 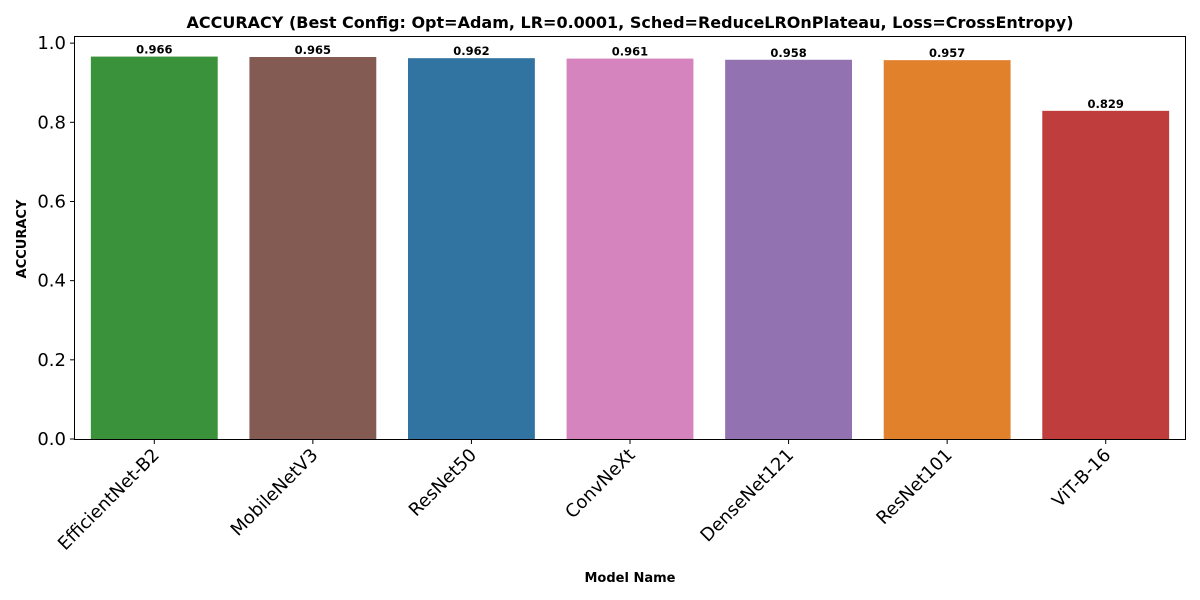 I want to click on x-tick-label: MobileNetV3, so click(x=275, y=493).